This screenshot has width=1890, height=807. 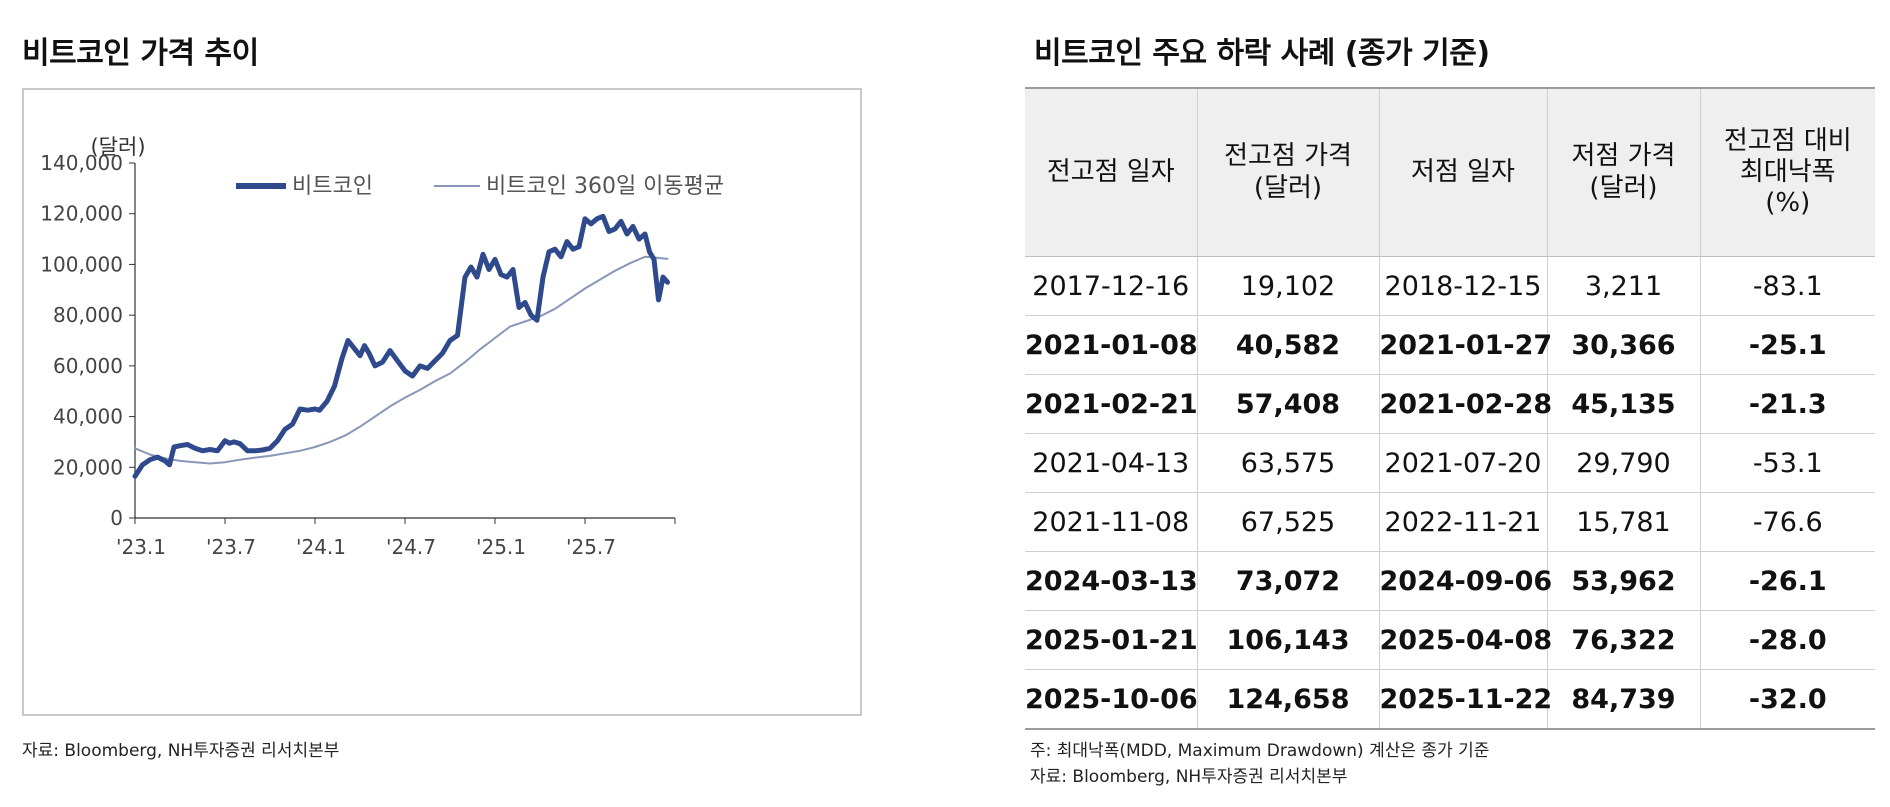 I want to click on column-header-line: 전고점 일자, so click(x=1110, y=171).